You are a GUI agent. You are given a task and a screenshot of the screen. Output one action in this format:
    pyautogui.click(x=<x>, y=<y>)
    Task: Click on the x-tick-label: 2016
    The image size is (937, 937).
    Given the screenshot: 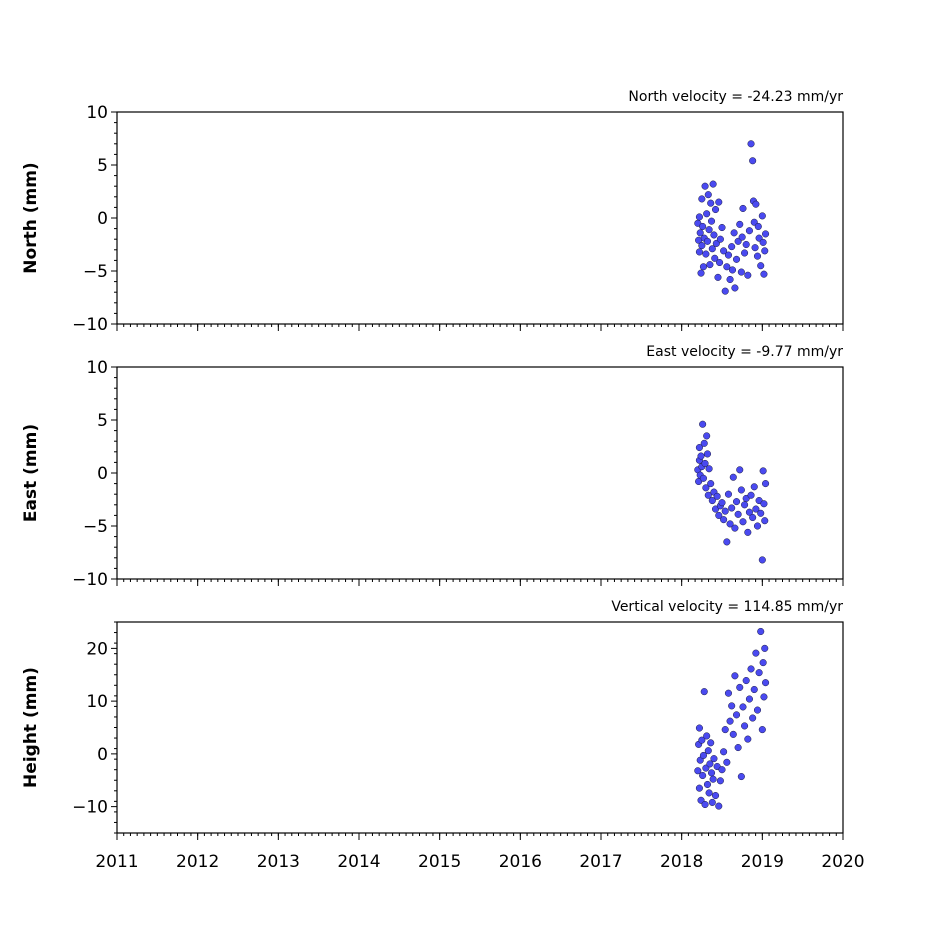 What is the action you would take?
    pyautogui.click(x=520, y=862)
    